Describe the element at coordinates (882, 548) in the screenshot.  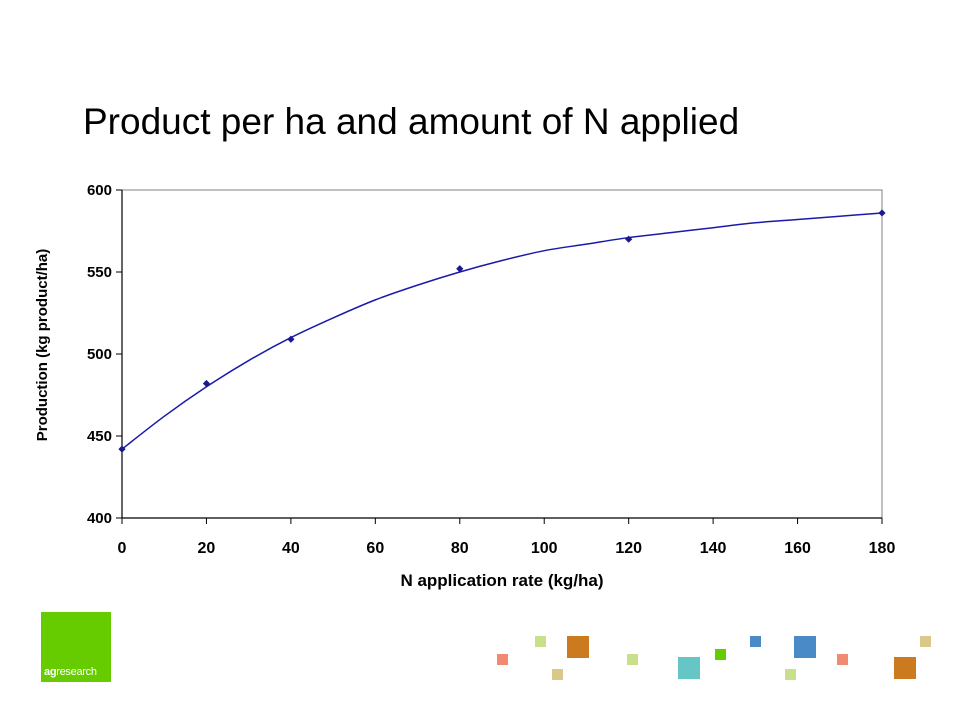
I see `x-tick-label: 180` at that location.